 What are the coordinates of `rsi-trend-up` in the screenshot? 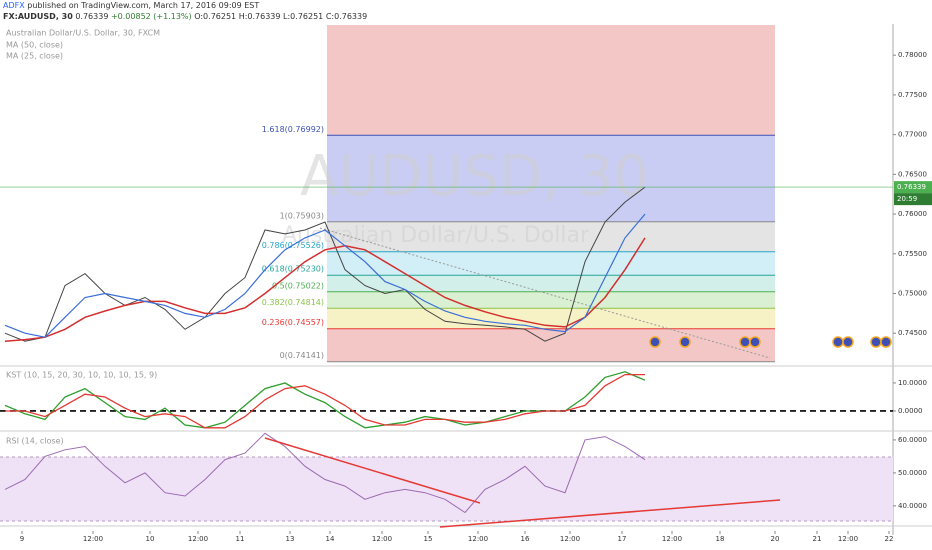 It's located at (610, 513).